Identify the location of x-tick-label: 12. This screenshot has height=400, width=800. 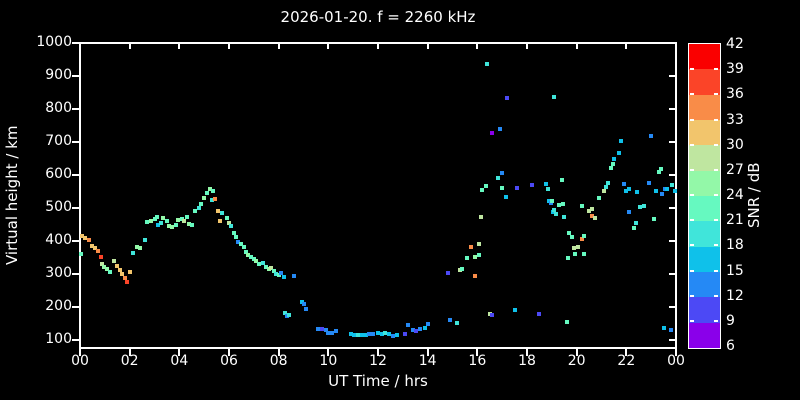
(378, 361).